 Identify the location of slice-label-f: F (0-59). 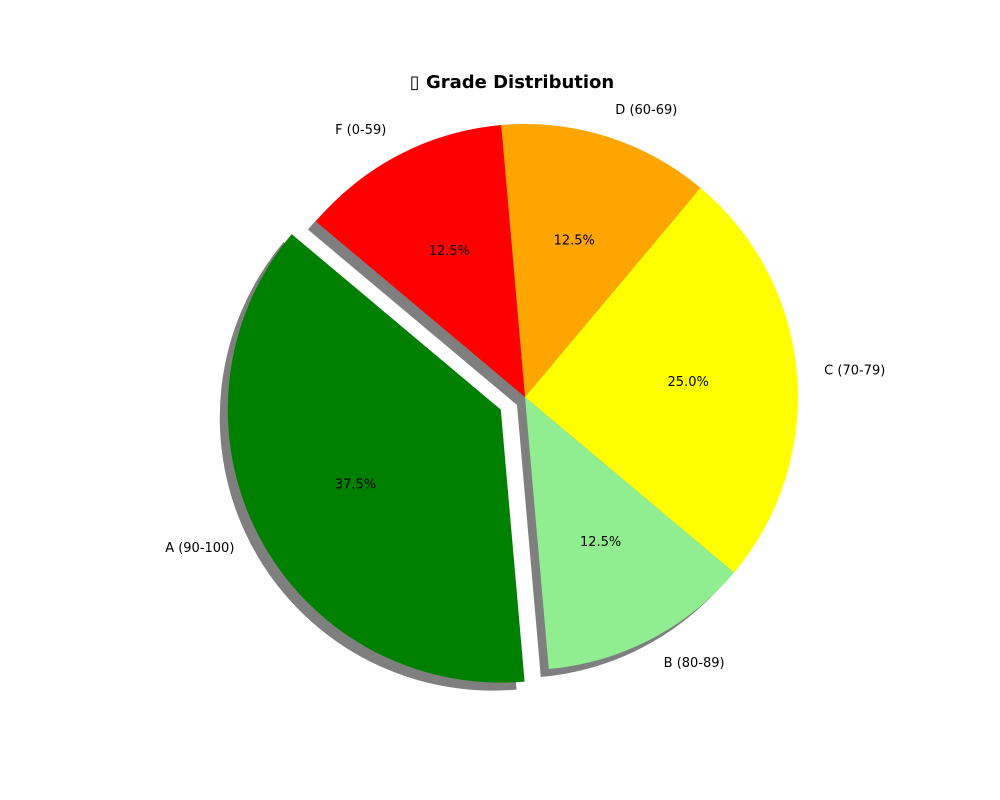
(360, 130).